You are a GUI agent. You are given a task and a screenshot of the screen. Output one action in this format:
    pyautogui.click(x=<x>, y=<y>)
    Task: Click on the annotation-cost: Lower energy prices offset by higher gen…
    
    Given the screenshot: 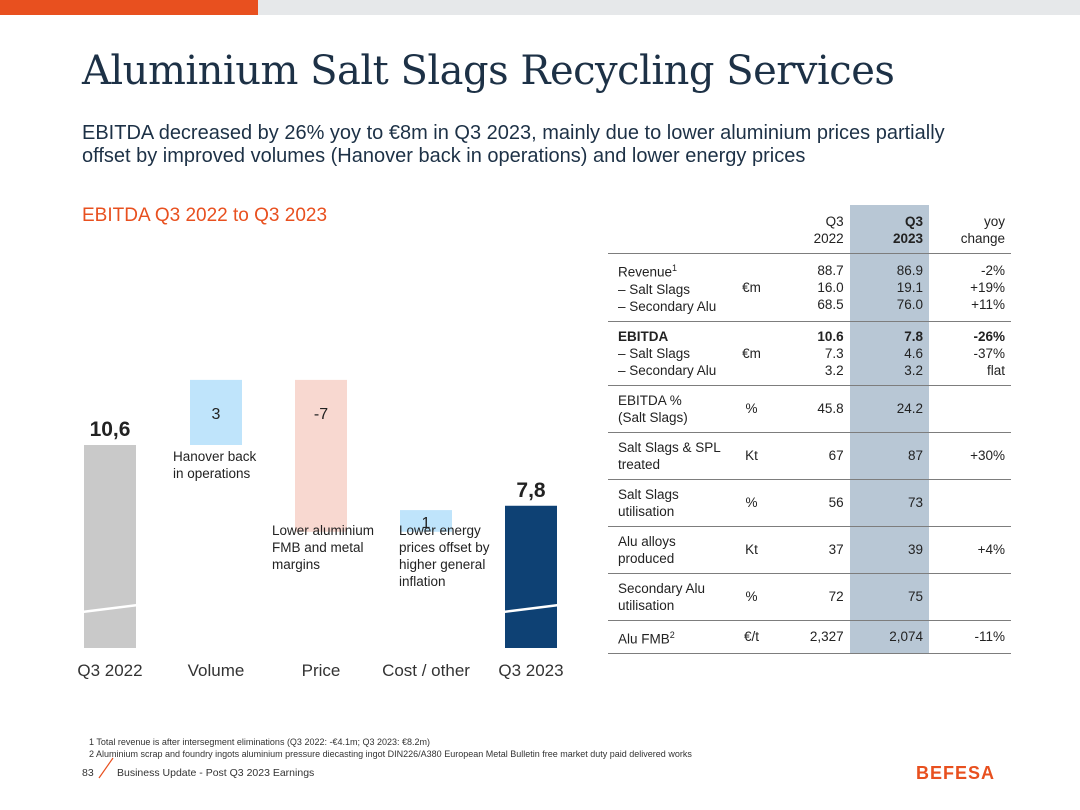 What is the action you would take?
    pyautogui.click(x=444, y=556)
    